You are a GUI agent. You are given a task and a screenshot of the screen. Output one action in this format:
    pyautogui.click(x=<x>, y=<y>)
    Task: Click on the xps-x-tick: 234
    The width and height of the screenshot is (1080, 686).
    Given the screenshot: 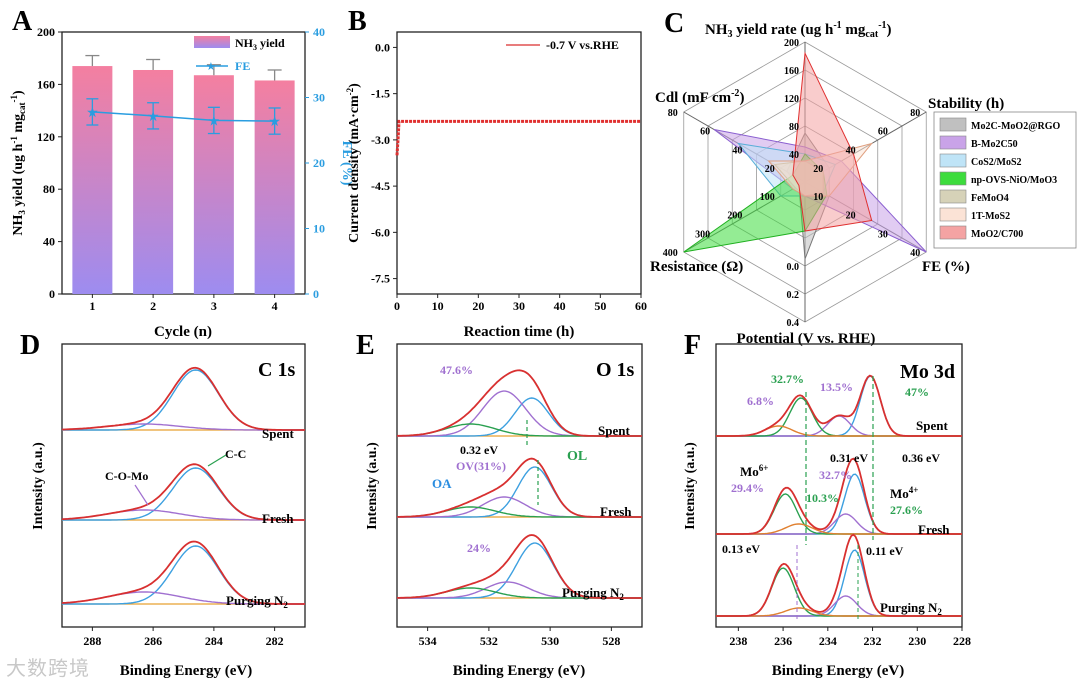 What is the action you would take?
    pyautogui.click(x=828, y=641)
    